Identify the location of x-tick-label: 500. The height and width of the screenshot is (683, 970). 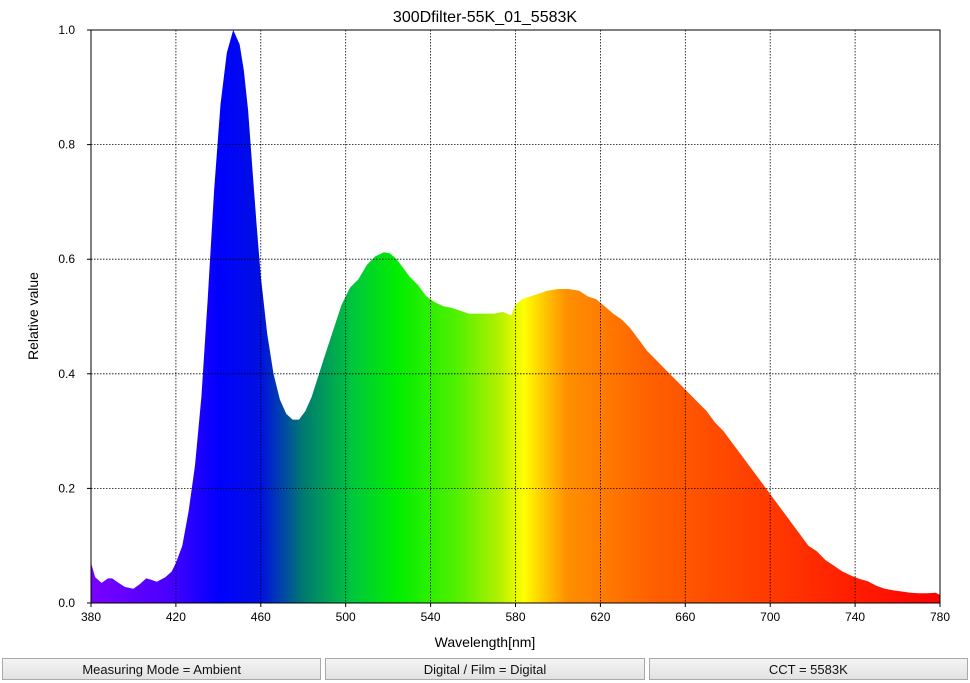
(346, 617).